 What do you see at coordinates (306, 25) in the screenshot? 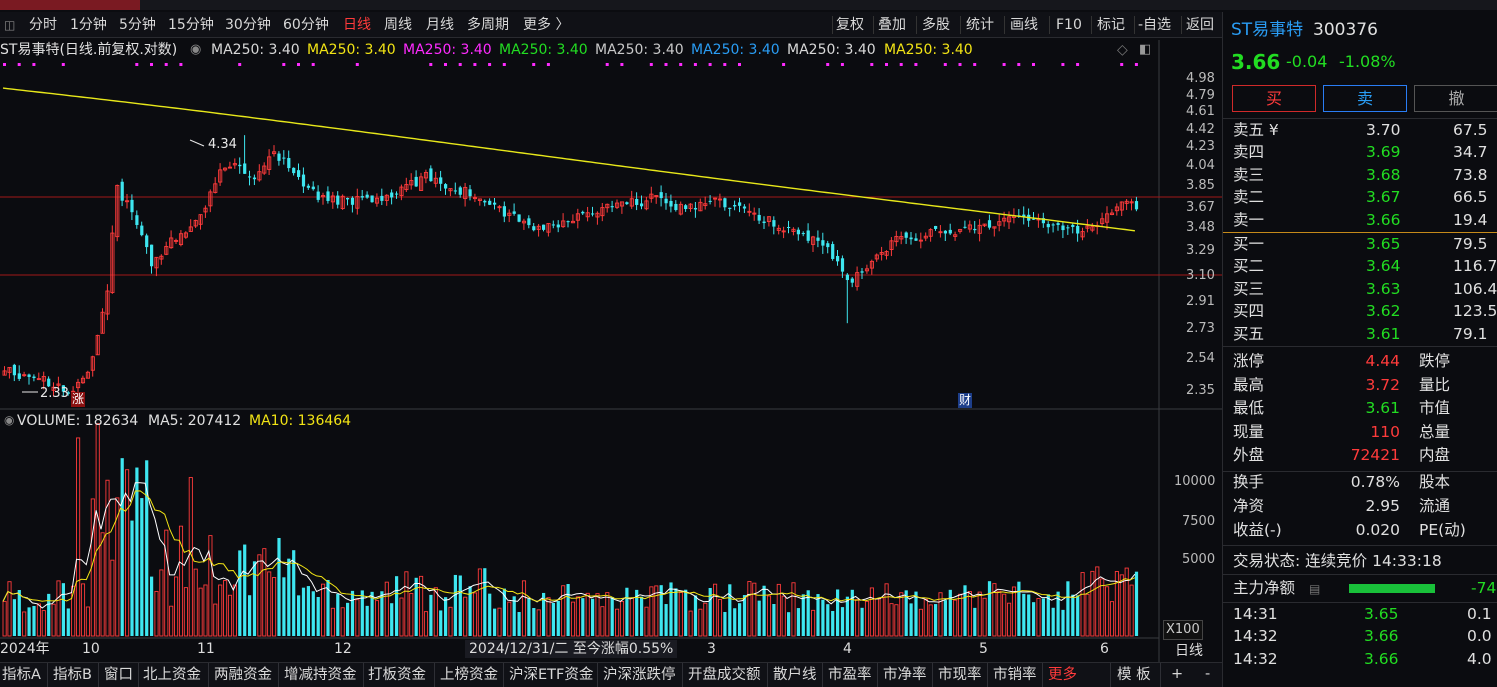
I see `period-60min: 60分钟` at bounding box center [306, 25].